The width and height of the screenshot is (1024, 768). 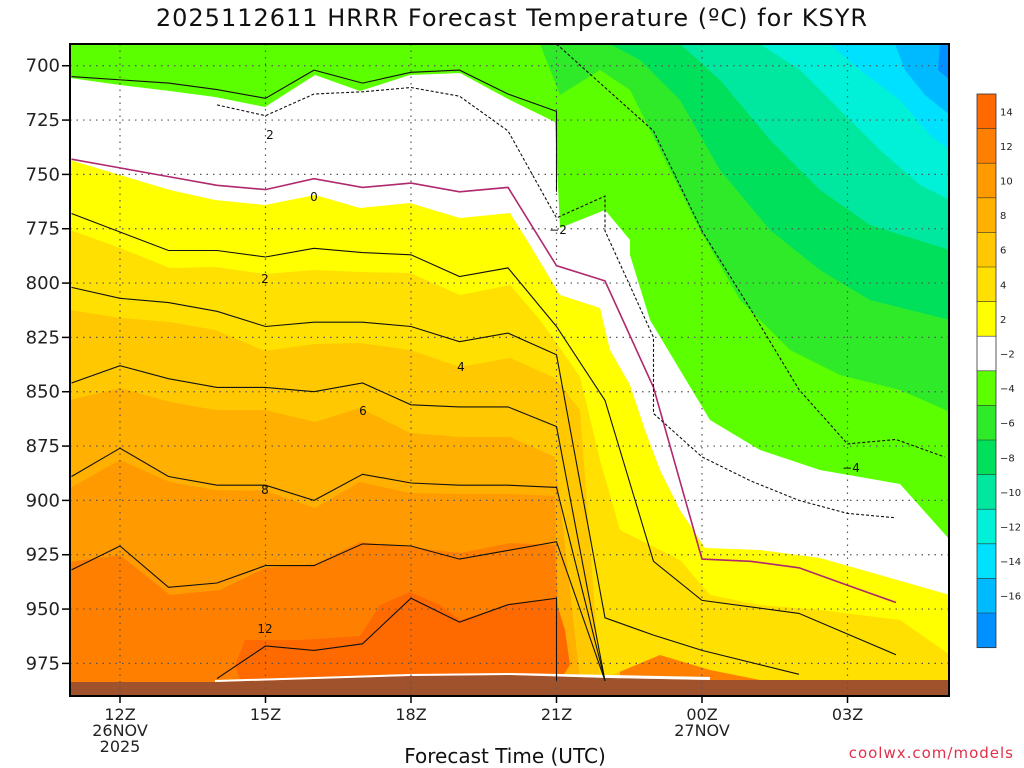 What do you see at coordinates (943, 62) in the screenshot?
I see `band-neg18-neg16` at bounding box center [943, 62].